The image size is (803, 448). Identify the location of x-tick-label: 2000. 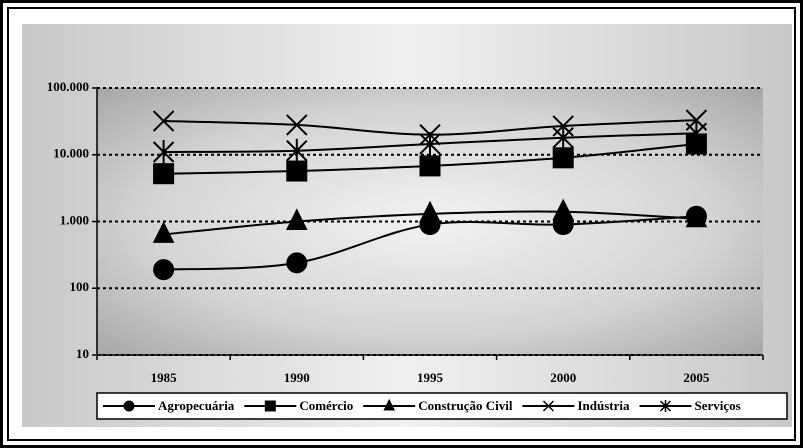
(563, 377).